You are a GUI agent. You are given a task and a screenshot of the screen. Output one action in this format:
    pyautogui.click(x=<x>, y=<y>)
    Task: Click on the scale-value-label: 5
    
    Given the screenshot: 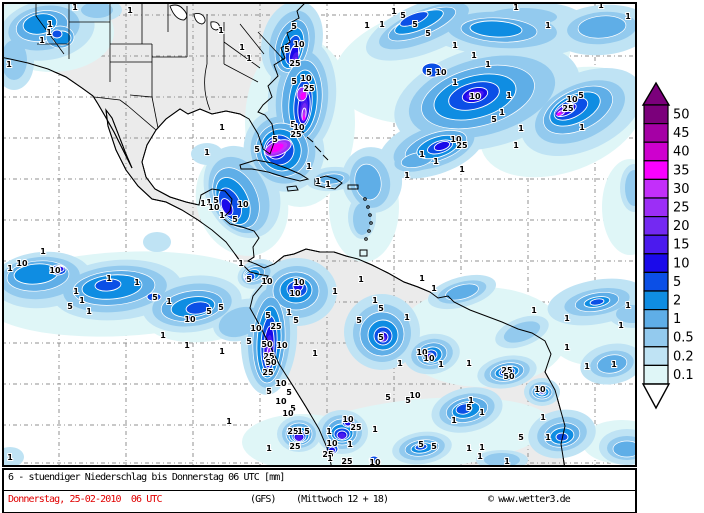 What is the action you would take?
    pyautogui.click(x=677, y=282)
    